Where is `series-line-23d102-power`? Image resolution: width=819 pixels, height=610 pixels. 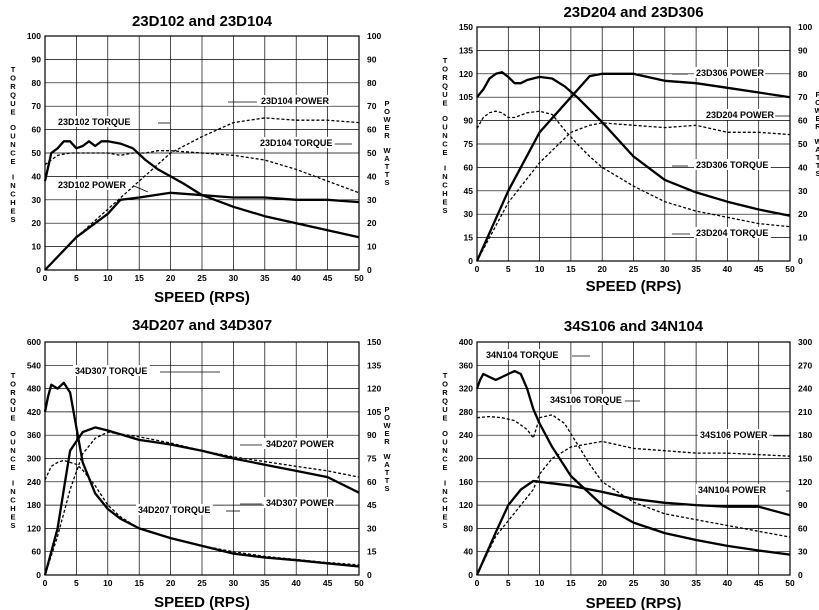
series-line-23d102-power is located at coordinates (202, 231).